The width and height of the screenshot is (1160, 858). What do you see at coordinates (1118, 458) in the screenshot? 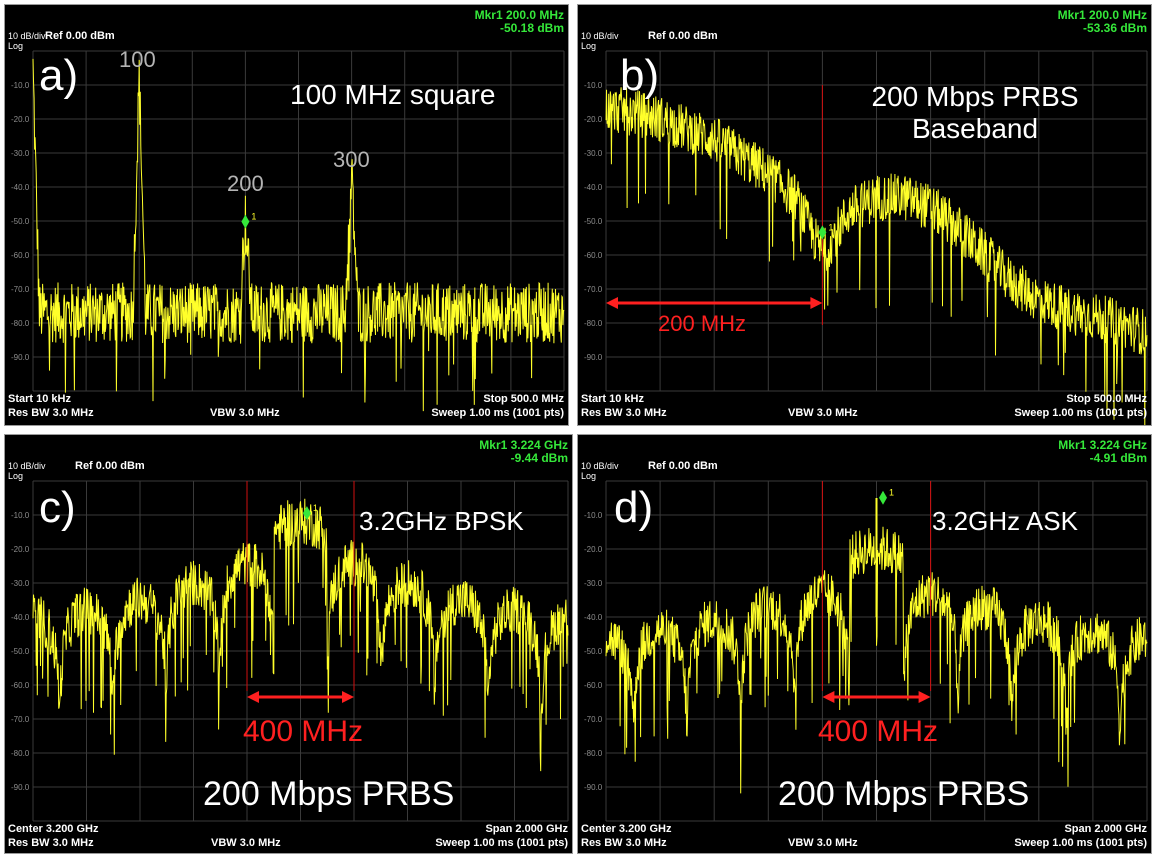
I see `marker-value: -4.91 dBm` at bounding box center [1118, 458].